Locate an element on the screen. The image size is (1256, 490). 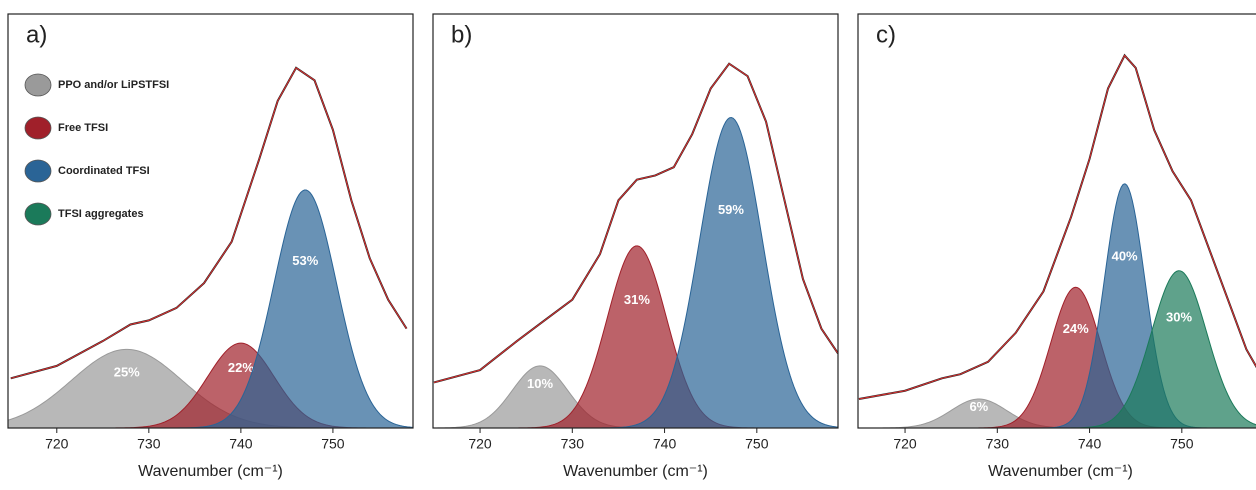
legend-label: Free TFSI is located at coordinates (83, 128).